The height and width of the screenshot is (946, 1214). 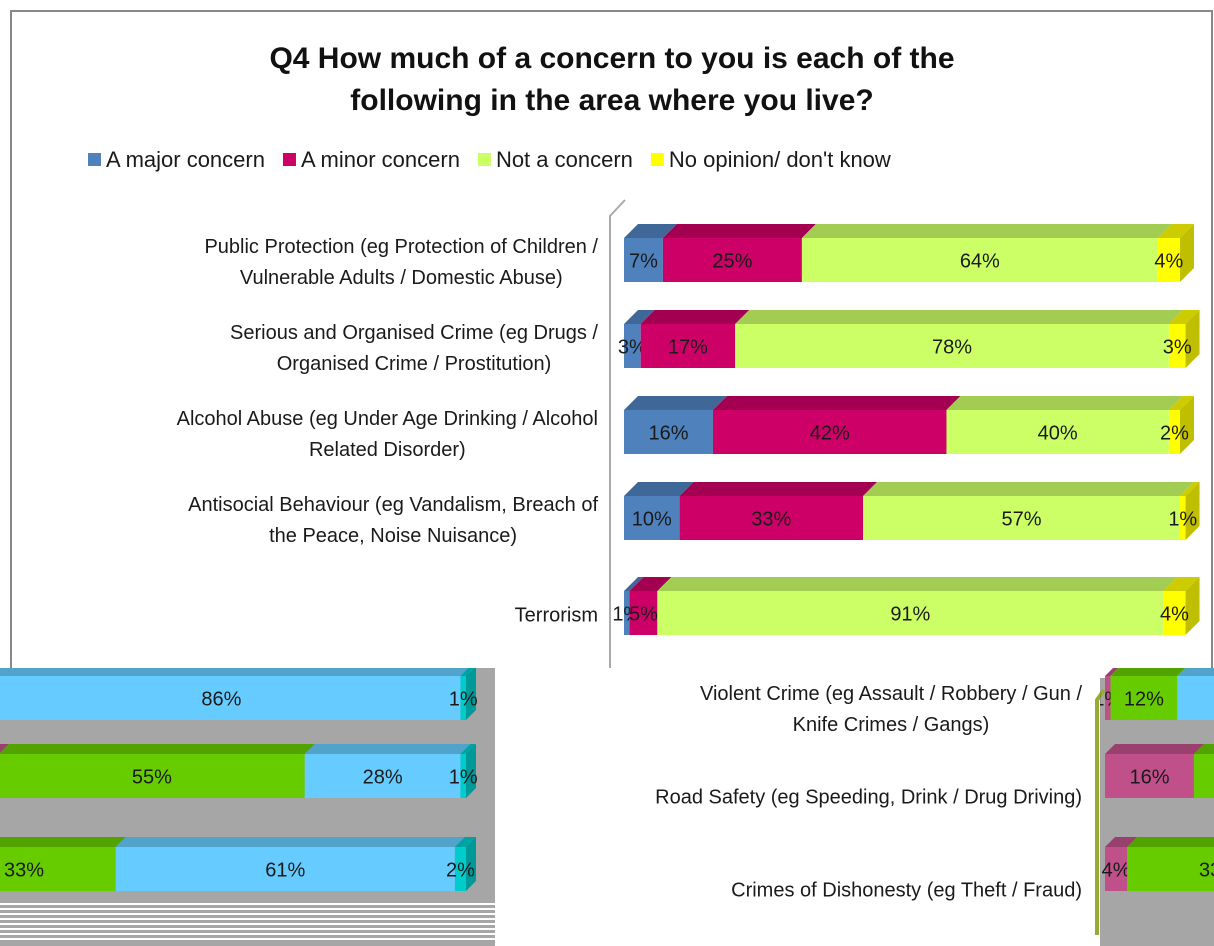 I want to click on data-label: 55%, so click(x=152, y=777).